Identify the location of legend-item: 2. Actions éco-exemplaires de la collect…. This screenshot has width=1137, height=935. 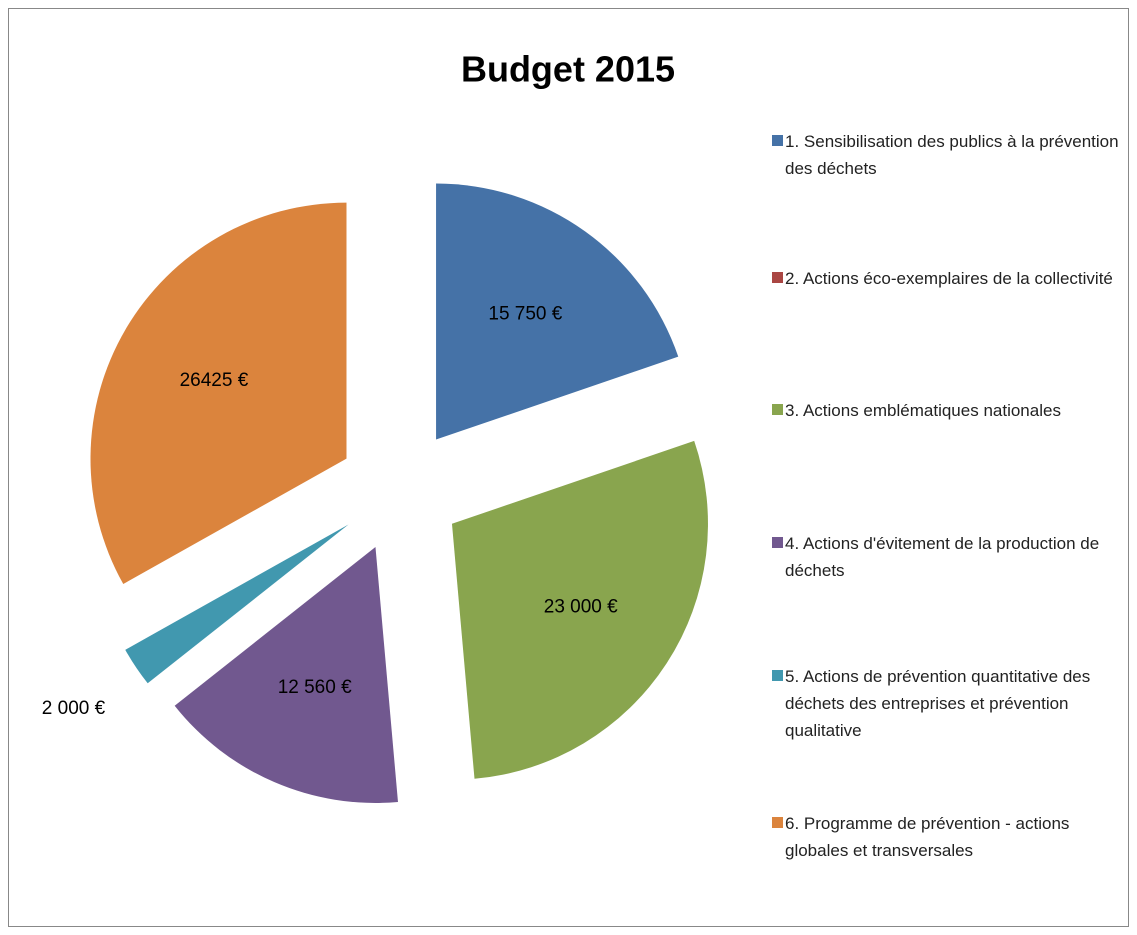
(947, 278).